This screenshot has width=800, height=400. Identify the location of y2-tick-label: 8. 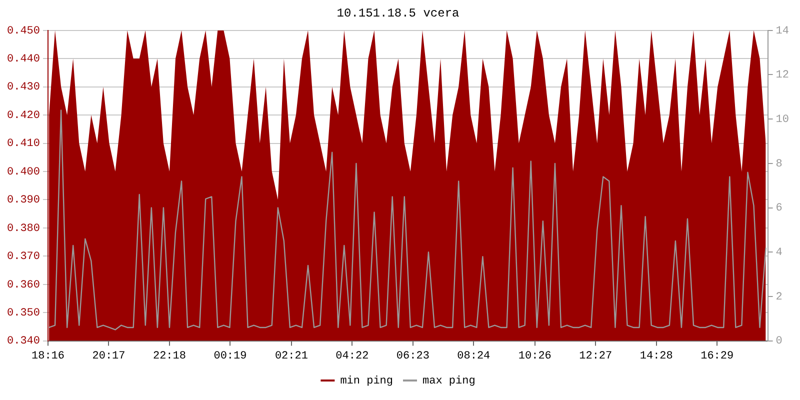
(779, 164).